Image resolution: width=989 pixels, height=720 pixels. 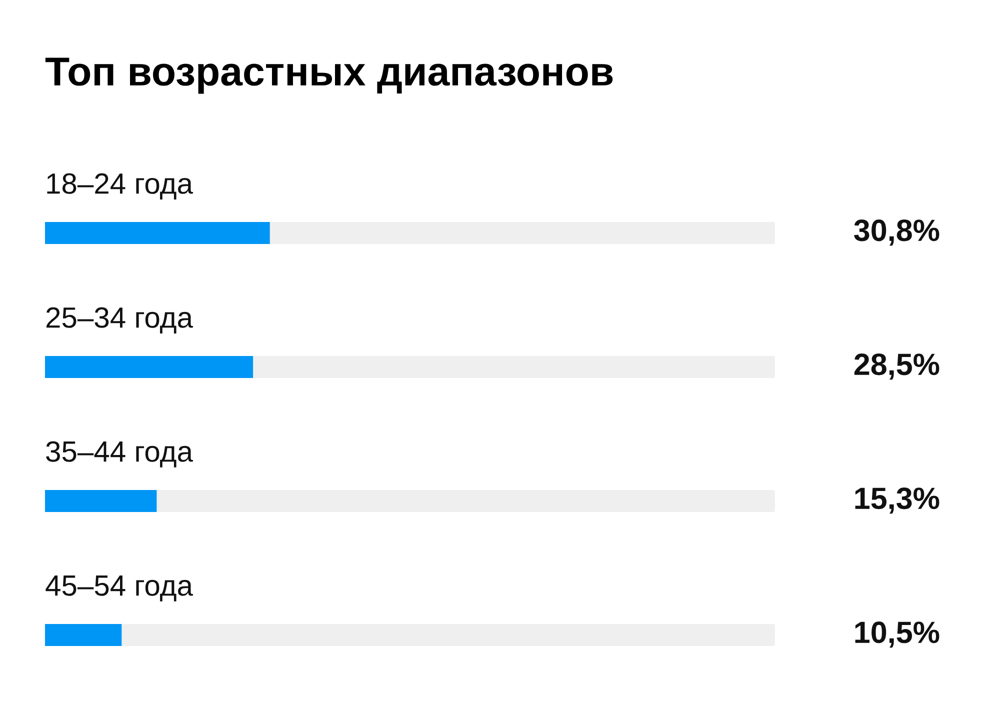 What do you see at coordinates (897, 233) in the screenshot?
I see `data-label: 30,8%` at bounding box center [897, 233].